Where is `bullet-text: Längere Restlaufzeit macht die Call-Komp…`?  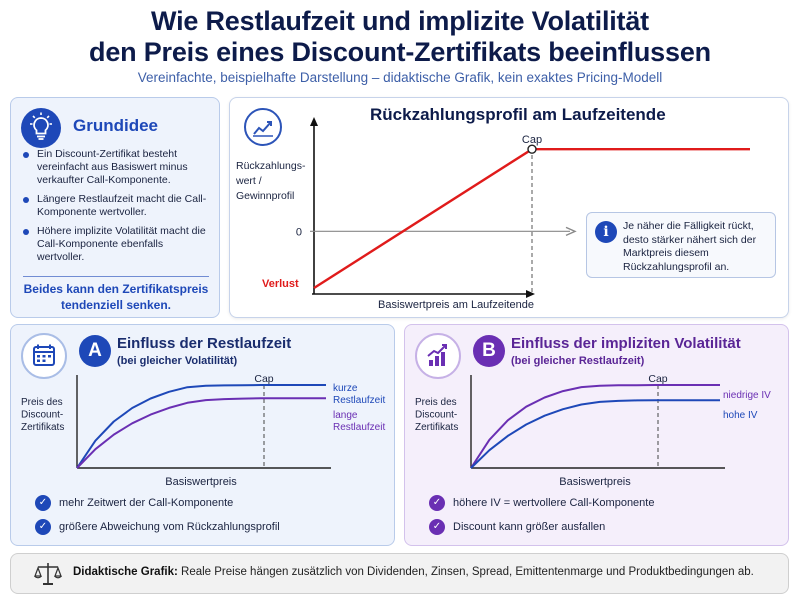 bullet-text: Längere Restlaufzeit macht die Call-Komp… is located at coordinates (122, 205).